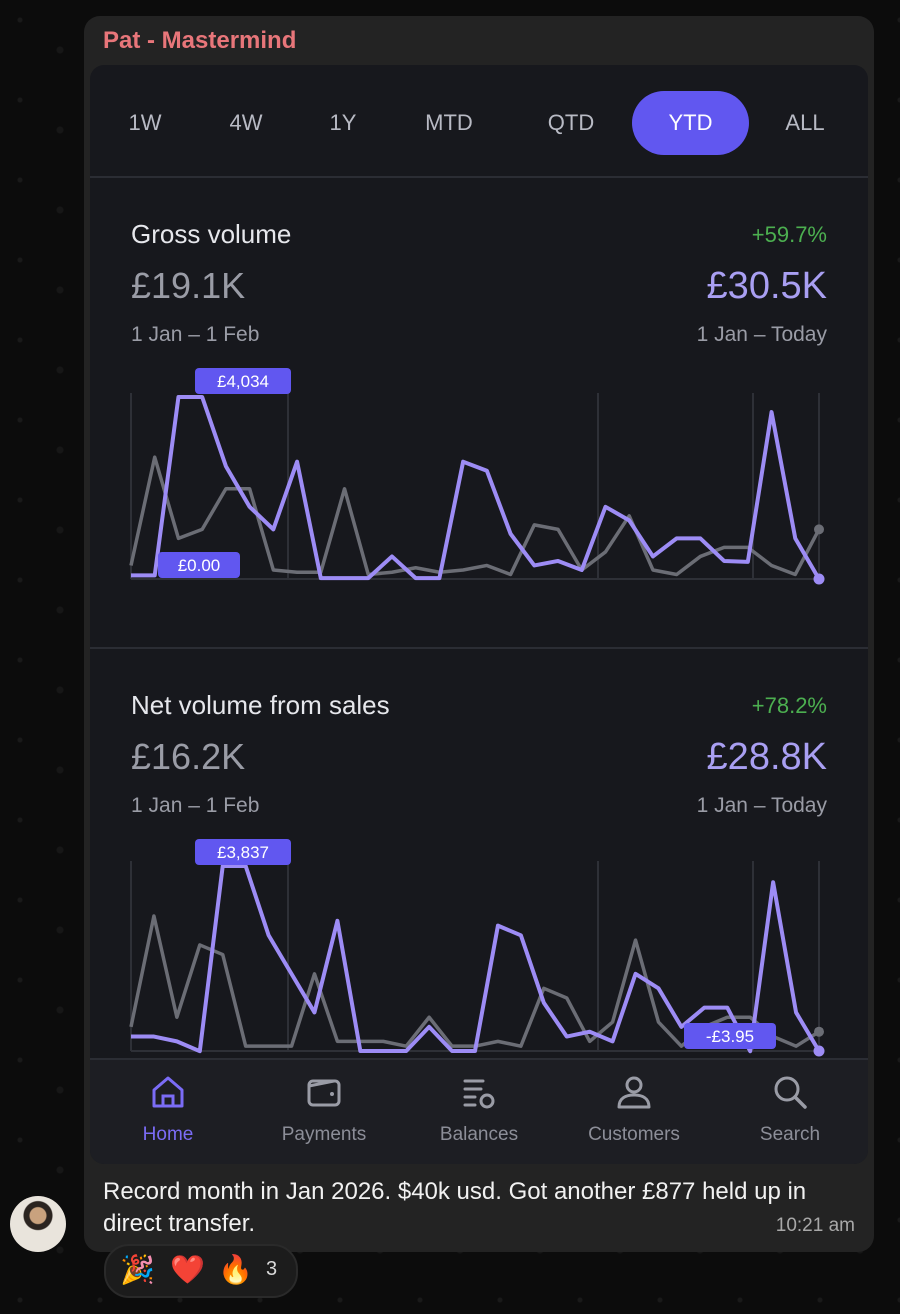 Image resolution: width=900 pixels, height=1314 pixels. I want to click on nav-customers: Customers, so click(634, 1112).